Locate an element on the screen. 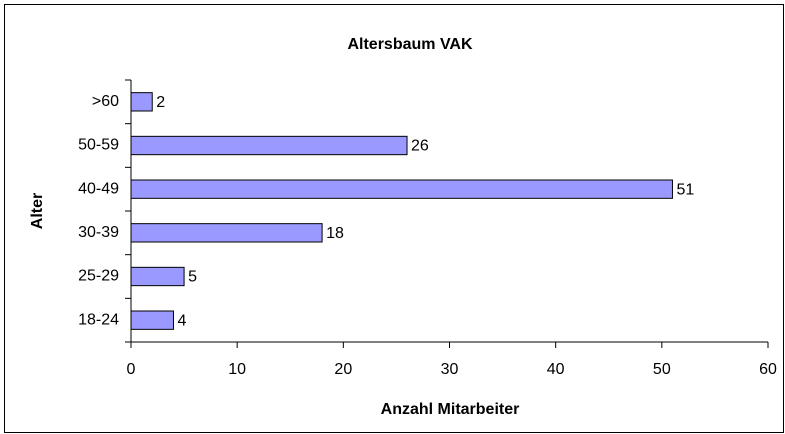  y-tick-label: 30-39 is located at coordinates (98, 232).